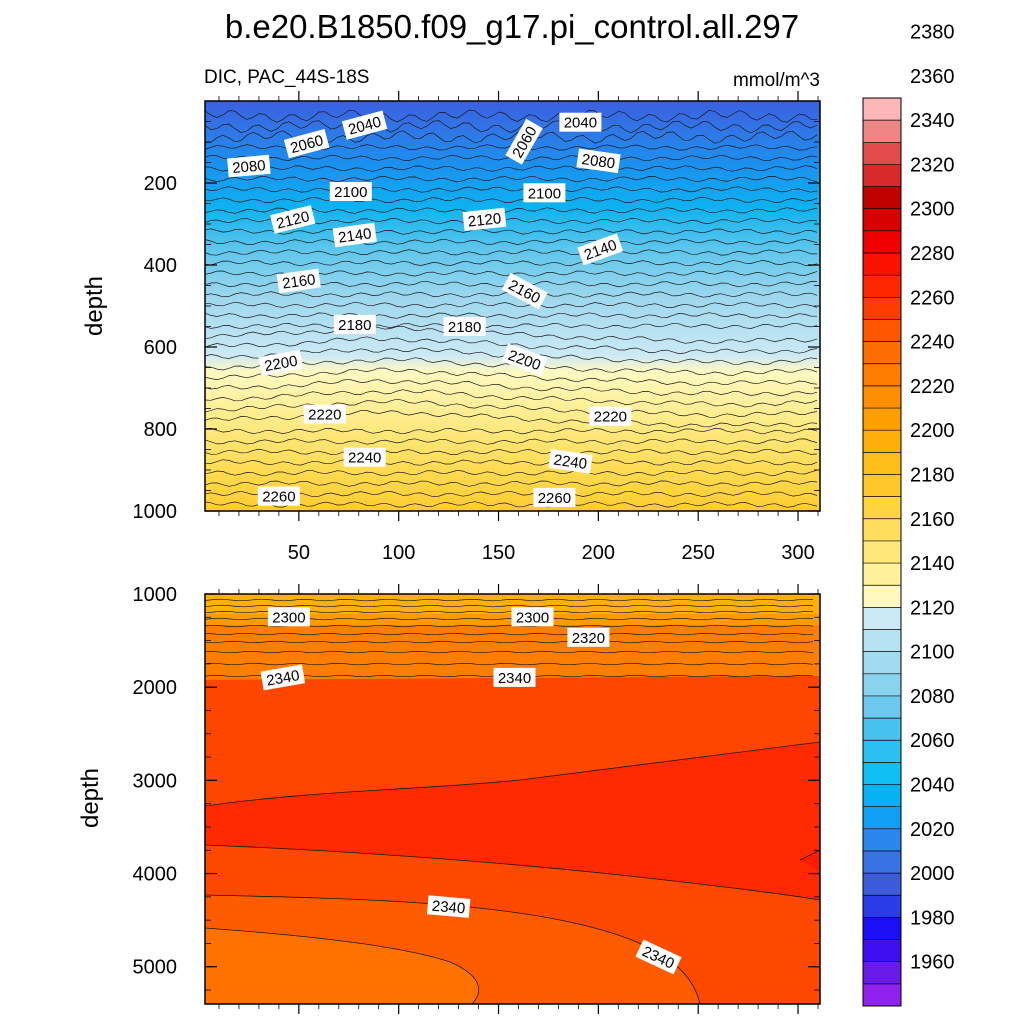 The width and height of the screenshot is (1024, 1024). I want to click on contour-label: 2220, so click(610, 416).